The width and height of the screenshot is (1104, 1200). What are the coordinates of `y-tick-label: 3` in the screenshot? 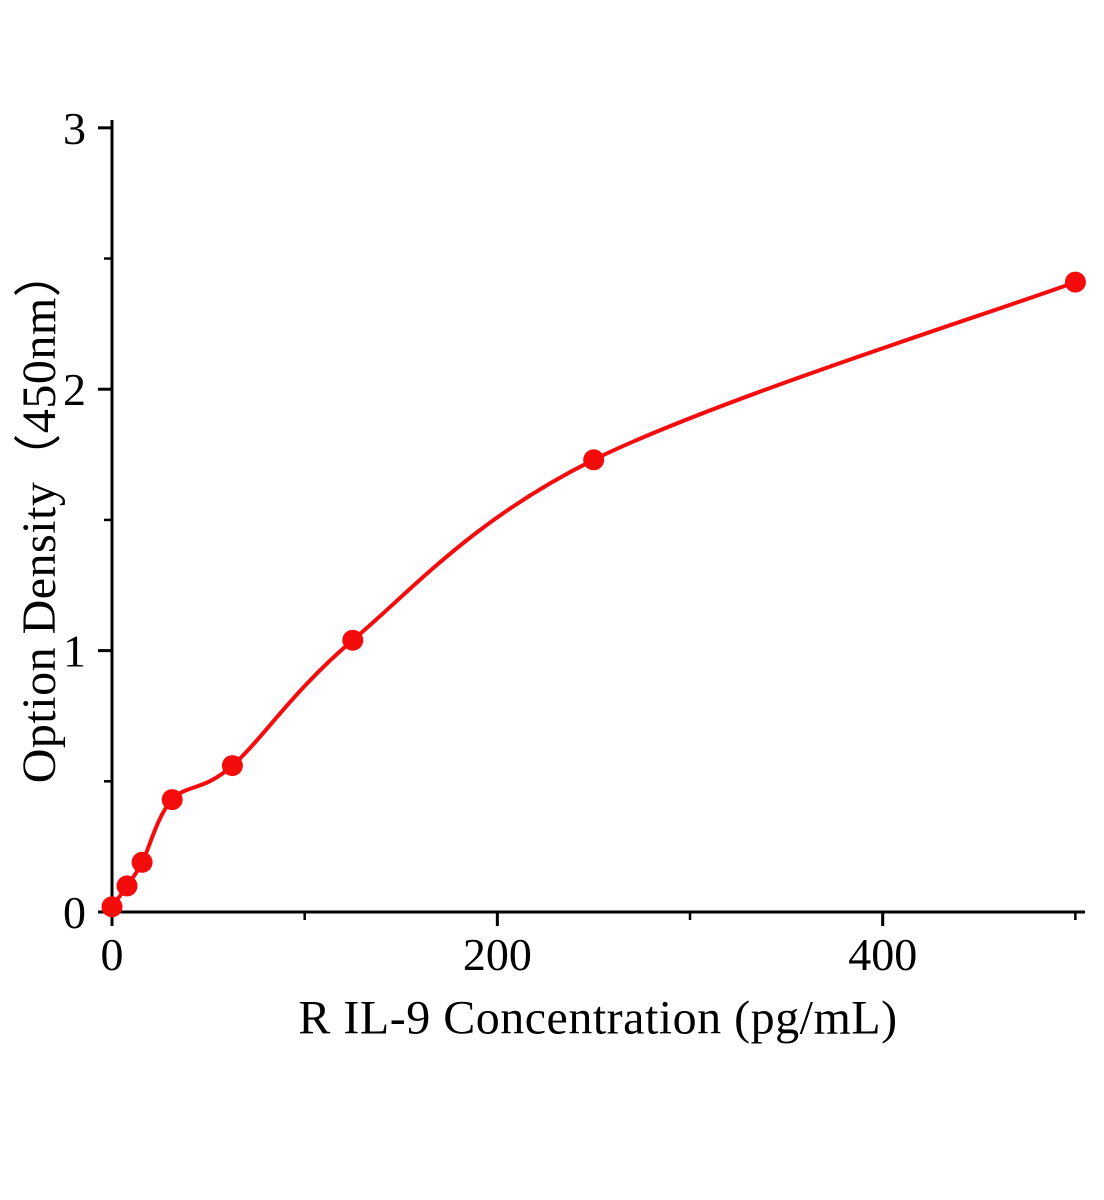 It's located at (74, 128).